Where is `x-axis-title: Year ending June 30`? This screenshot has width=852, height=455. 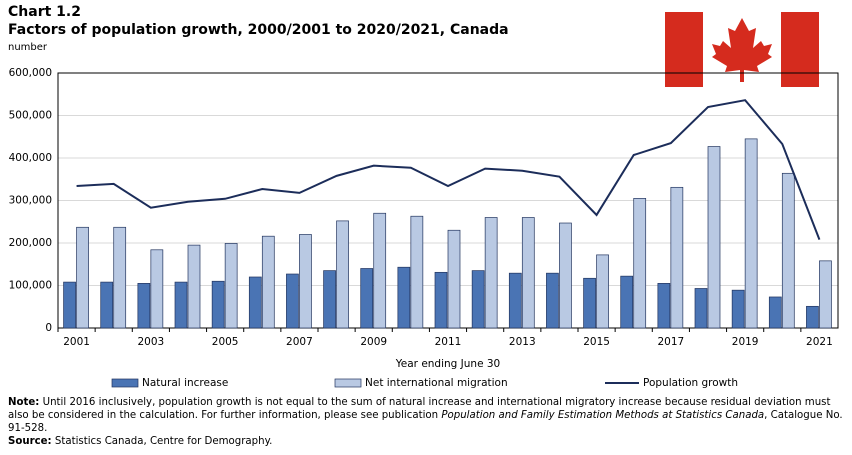 x-axis-title: Year ending June 30 is located at coordinates (448, 364).